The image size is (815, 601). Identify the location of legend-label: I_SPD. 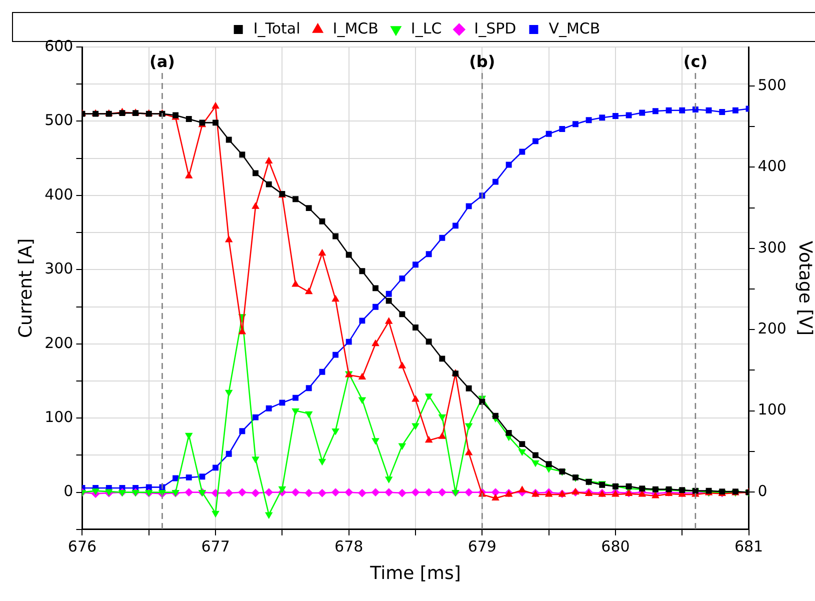
(495, 28).